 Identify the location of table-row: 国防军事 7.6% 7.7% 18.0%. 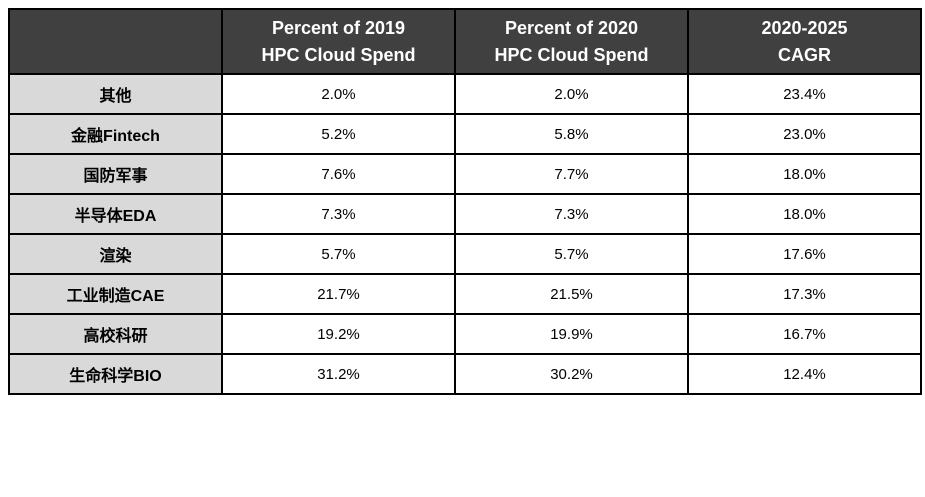
(465, 174).